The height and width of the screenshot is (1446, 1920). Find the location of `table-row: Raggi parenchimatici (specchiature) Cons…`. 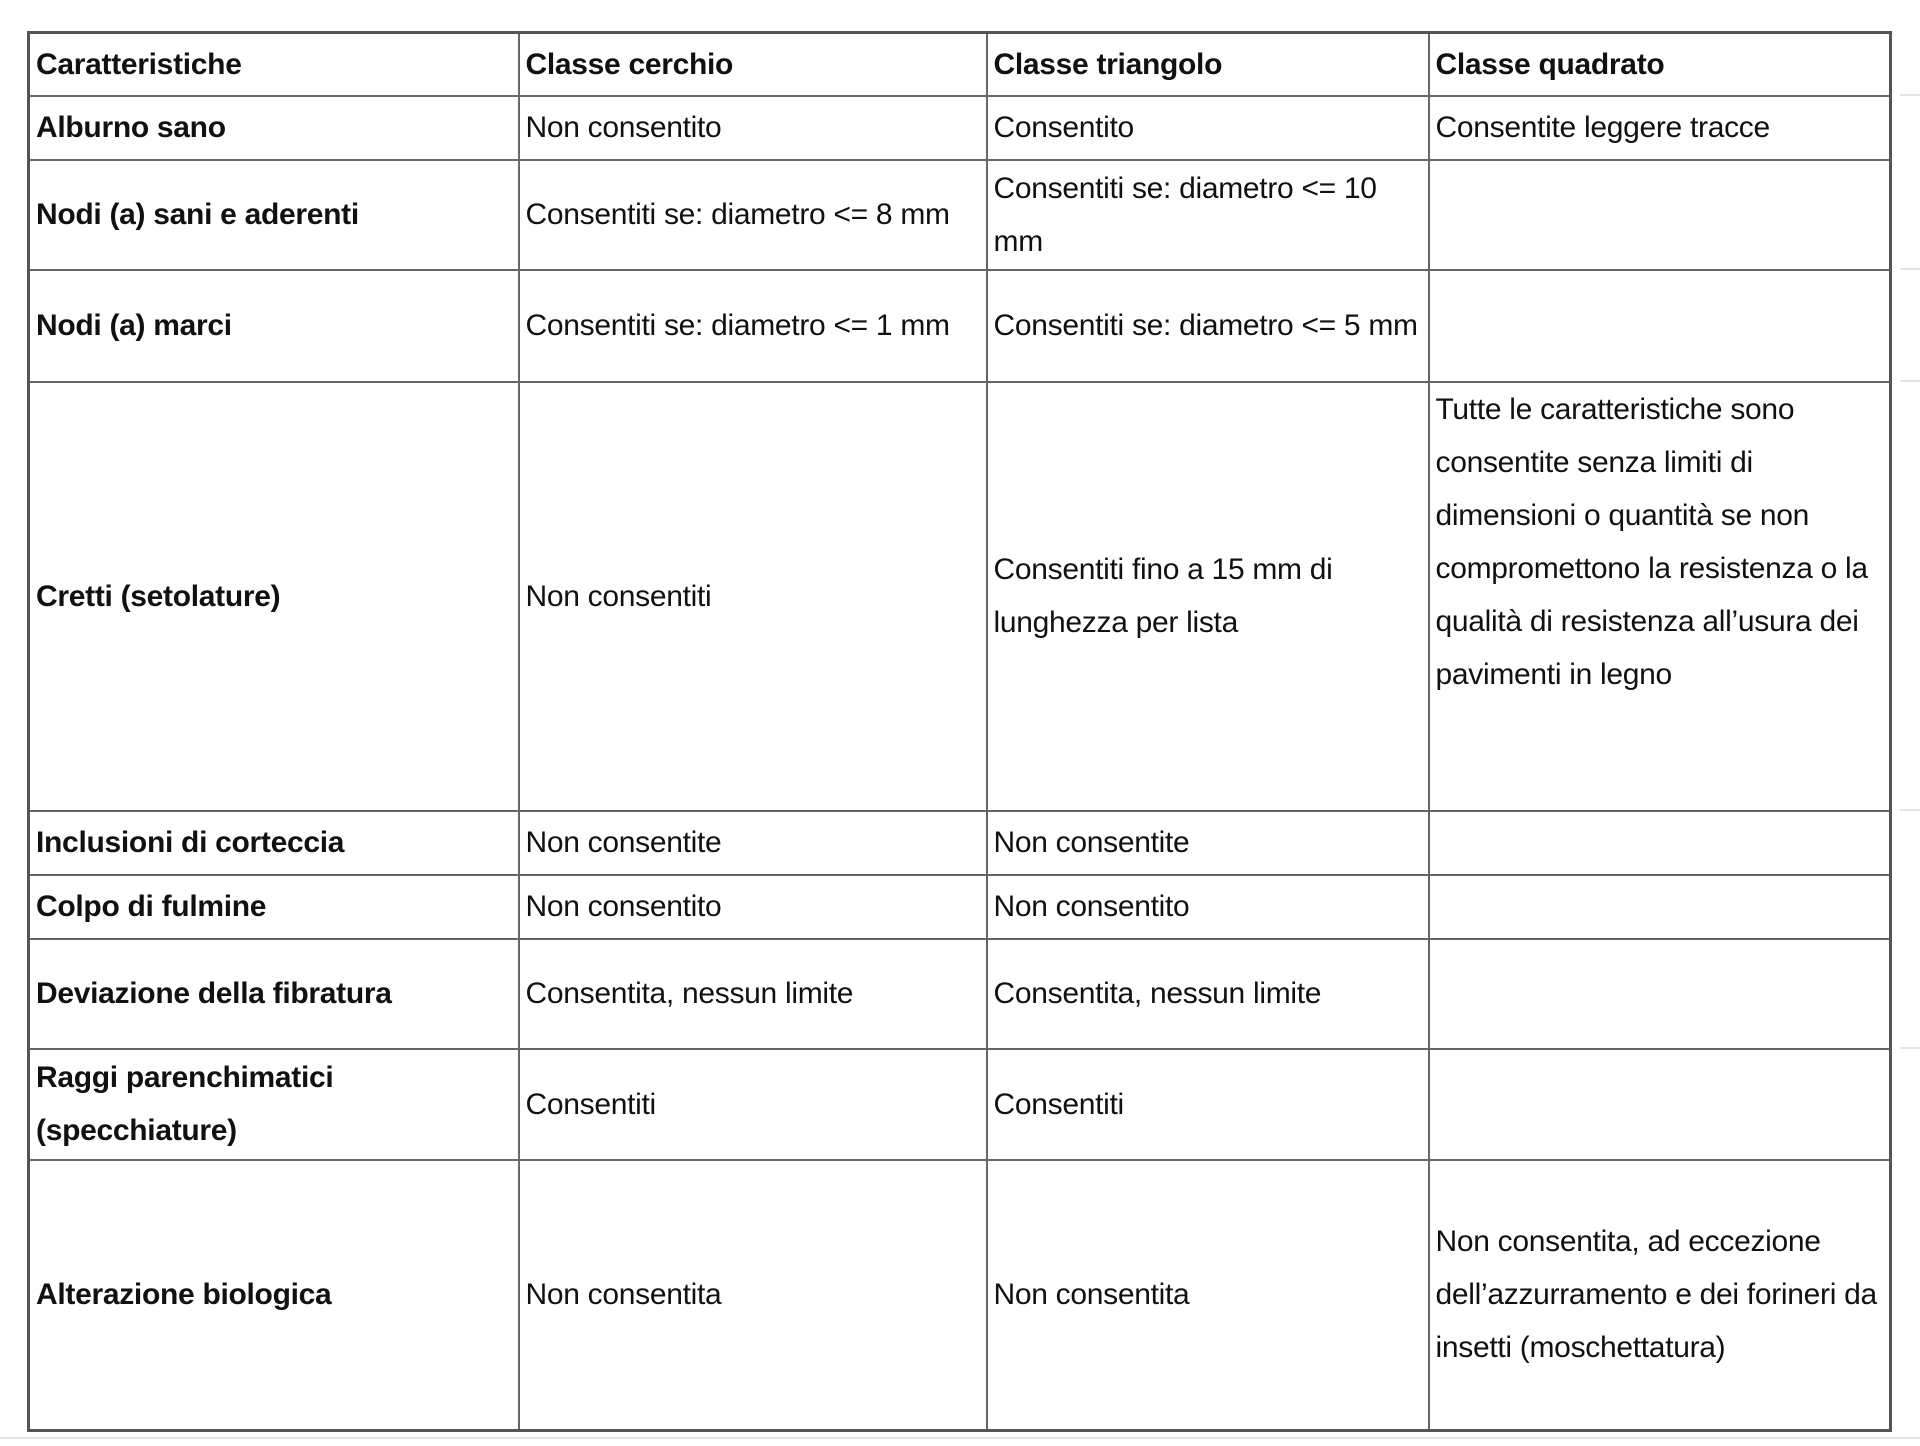

table-row: Raggi parenchimatici (specchiature) Cons… is located at coordinates (959, 1104).